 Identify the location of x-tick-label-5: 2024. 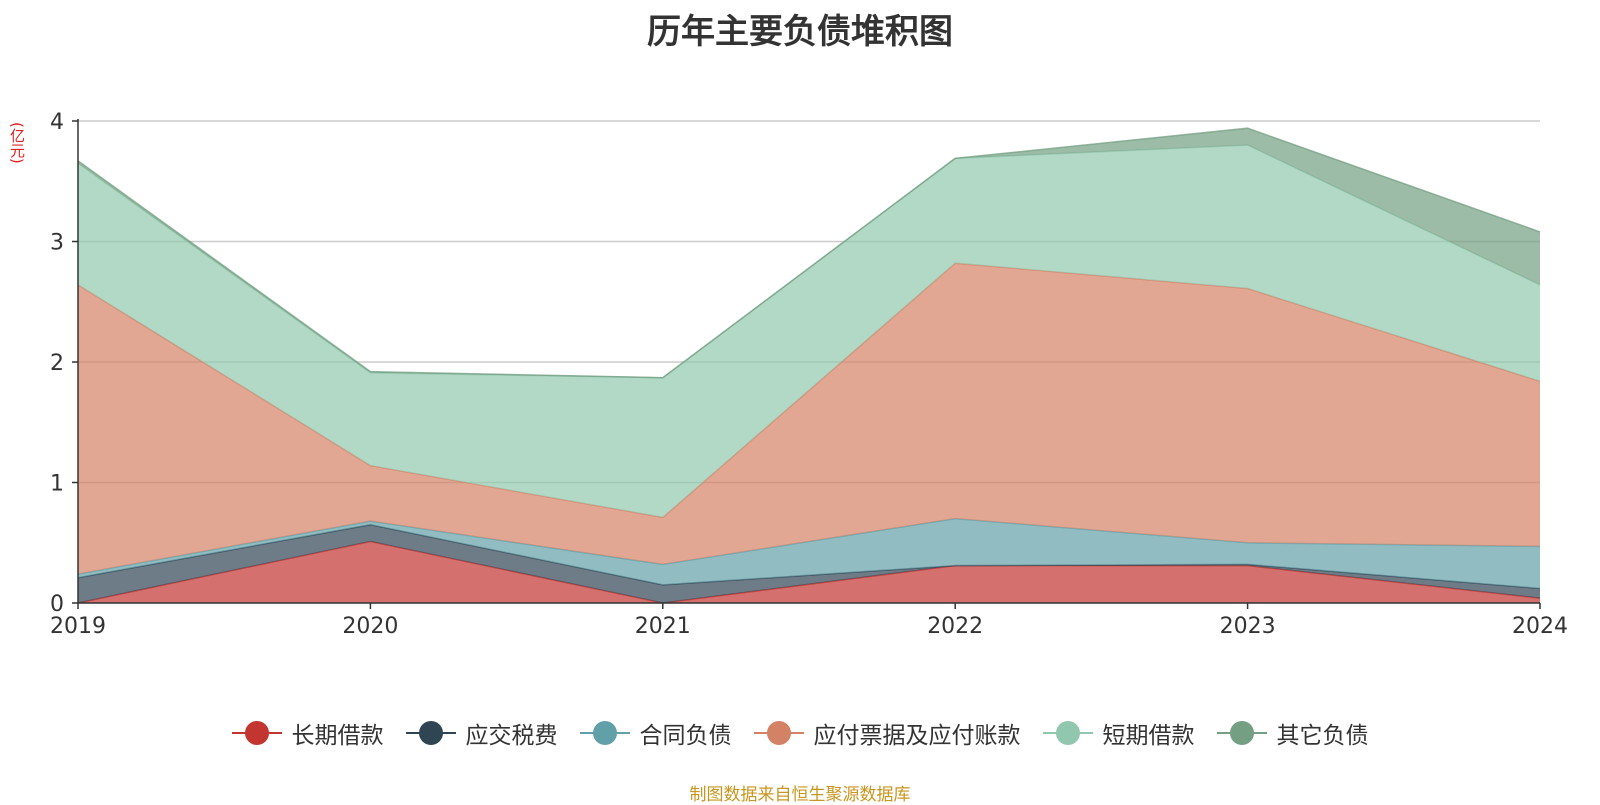
(1540, 626).